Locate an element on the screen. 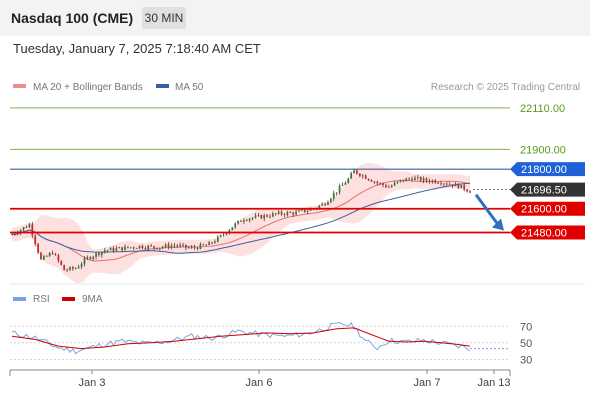 This screenshot has width=590, height=400. chart-datetime: Tuesday, January 7, 2025 7:18:40 AM CET is located at coordinates (137, 48).